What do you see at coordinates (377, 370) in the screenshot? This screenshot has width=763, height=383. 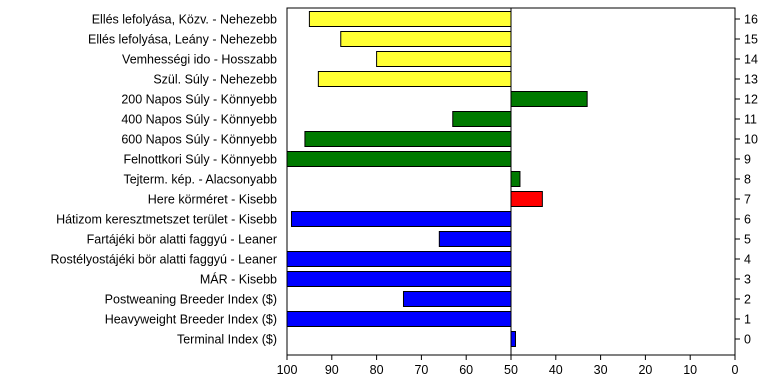 I see `x-tick-label: 80` at bounding box center [377, 370].